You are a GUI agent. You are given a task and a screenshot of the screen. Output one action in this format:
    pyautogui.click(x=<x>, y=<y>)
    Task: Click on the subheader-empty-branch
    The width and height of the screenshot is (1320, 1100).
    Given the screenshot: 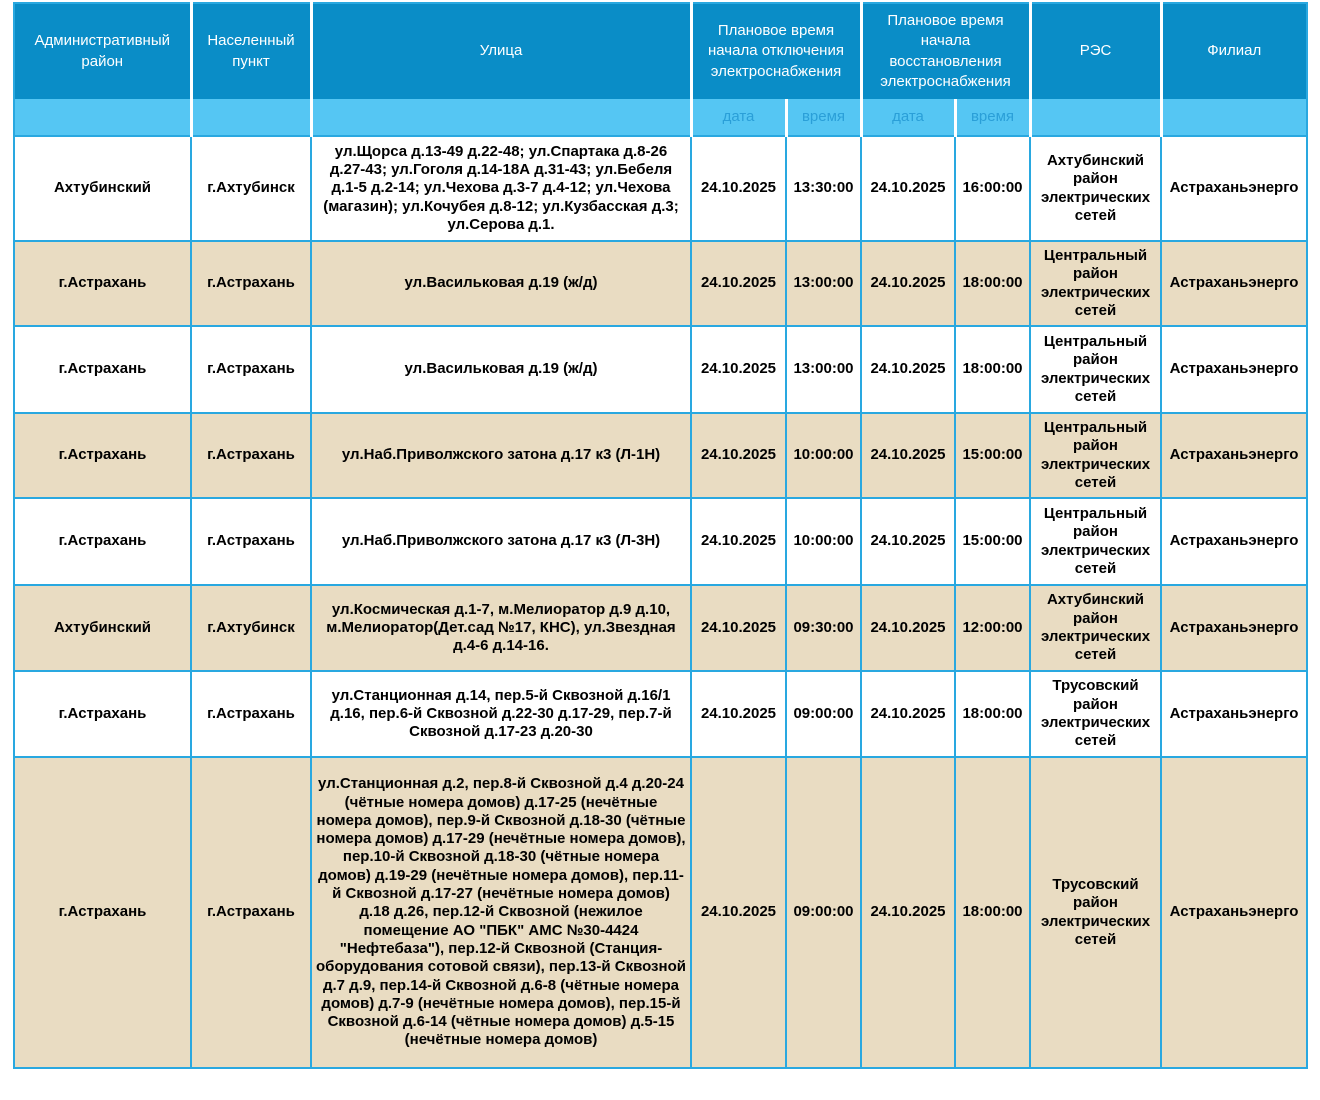 What is the action you would take?
    pyautogui.click(x=1233, y=117)
    